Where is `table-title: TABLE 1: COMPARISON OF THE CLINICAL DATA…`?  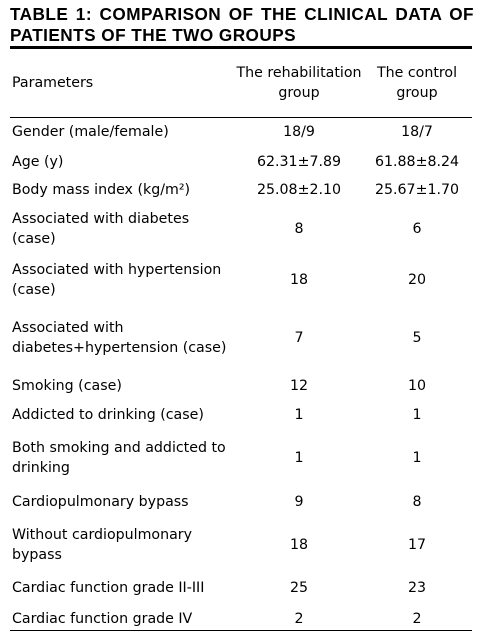 table-title: TABLE 1: COMPARISON OF THE CLINICAL DATA… is located at coordinates (242, 24).